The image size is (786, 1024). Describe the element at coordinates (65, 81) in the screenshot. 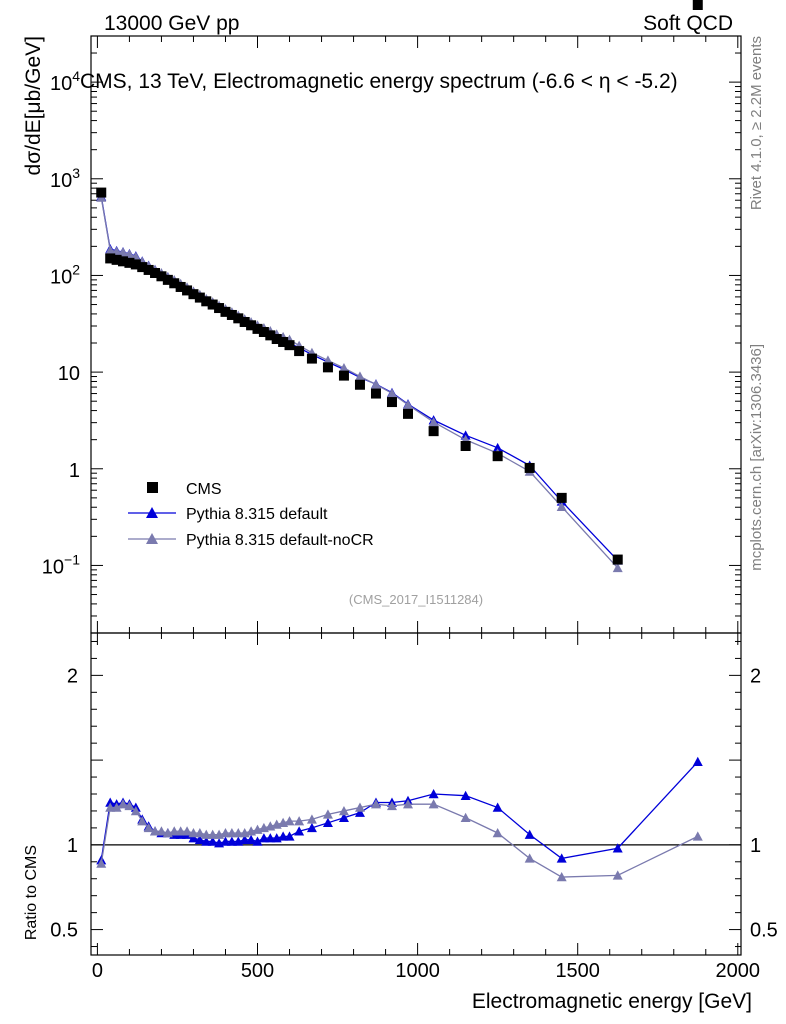

I see `y-tick-label: 10⁴` at that location.